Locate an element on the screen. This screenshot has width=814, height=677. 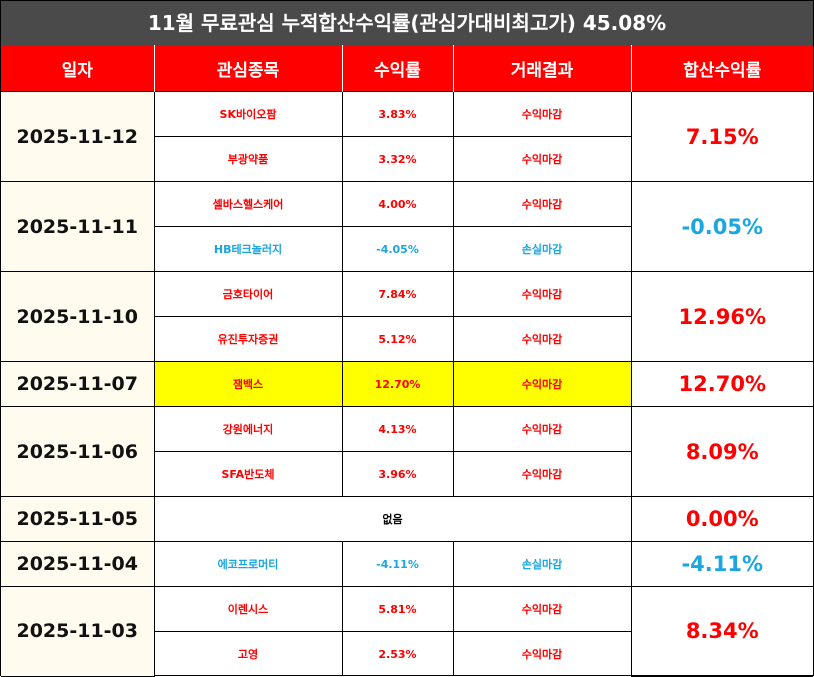
page-title: 11월 무료관심 누적합산수익률(관심가대비최고가) 45.08% is located at coordinates (407, 23).